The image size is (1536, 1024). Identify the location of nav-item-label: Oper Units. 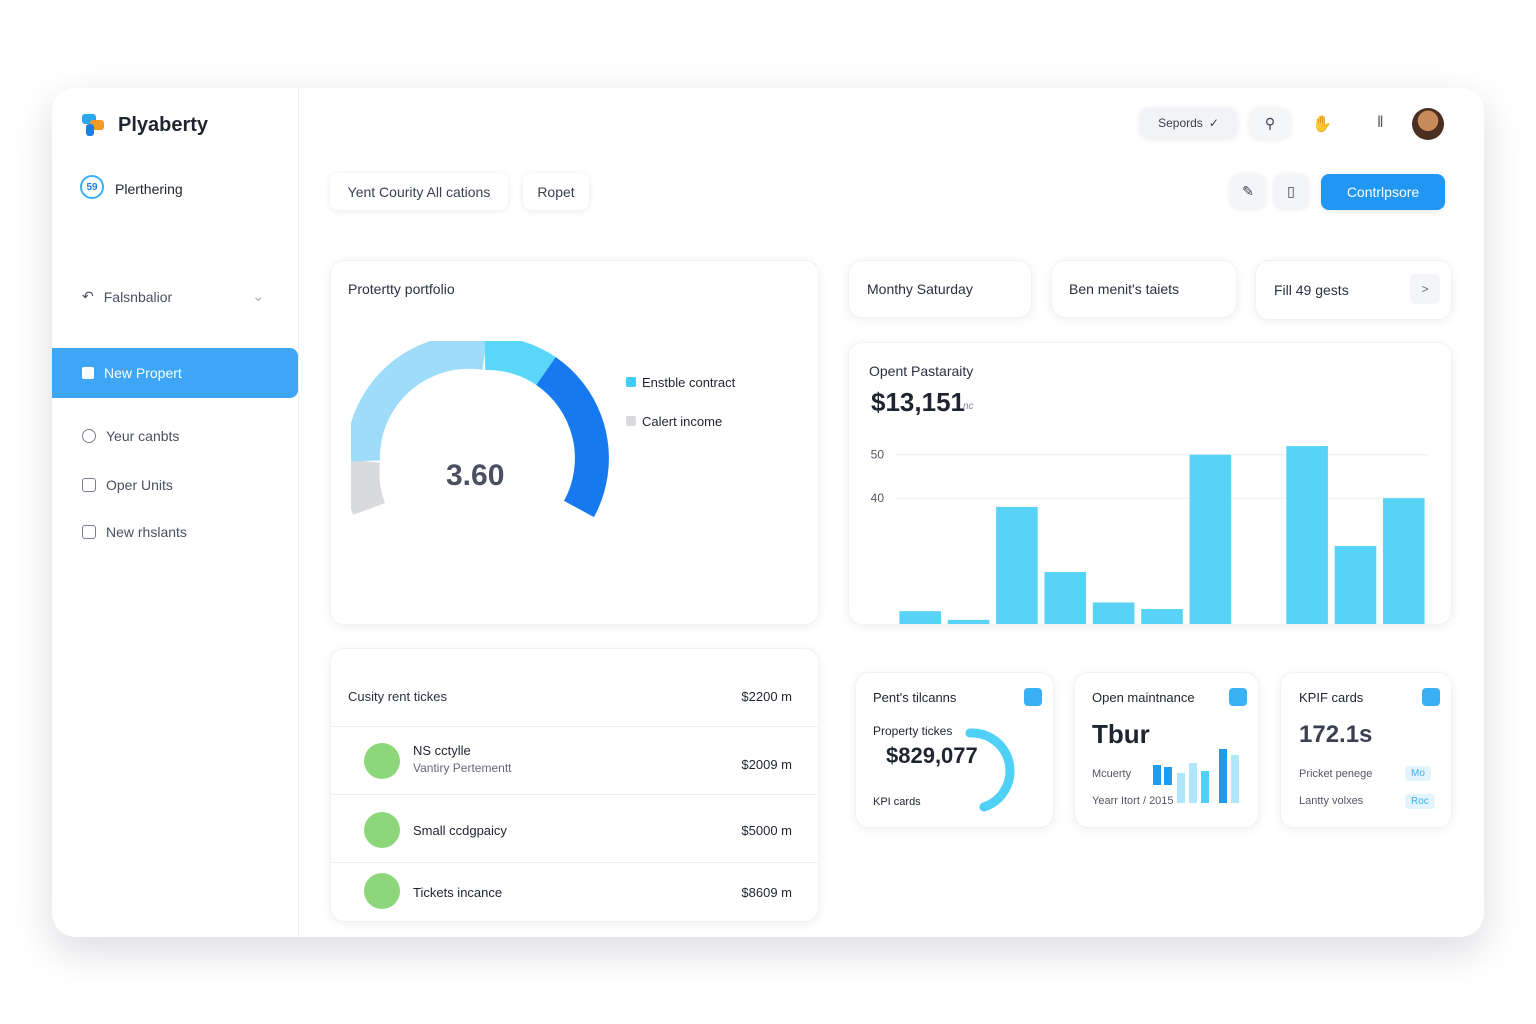
(139, 485).